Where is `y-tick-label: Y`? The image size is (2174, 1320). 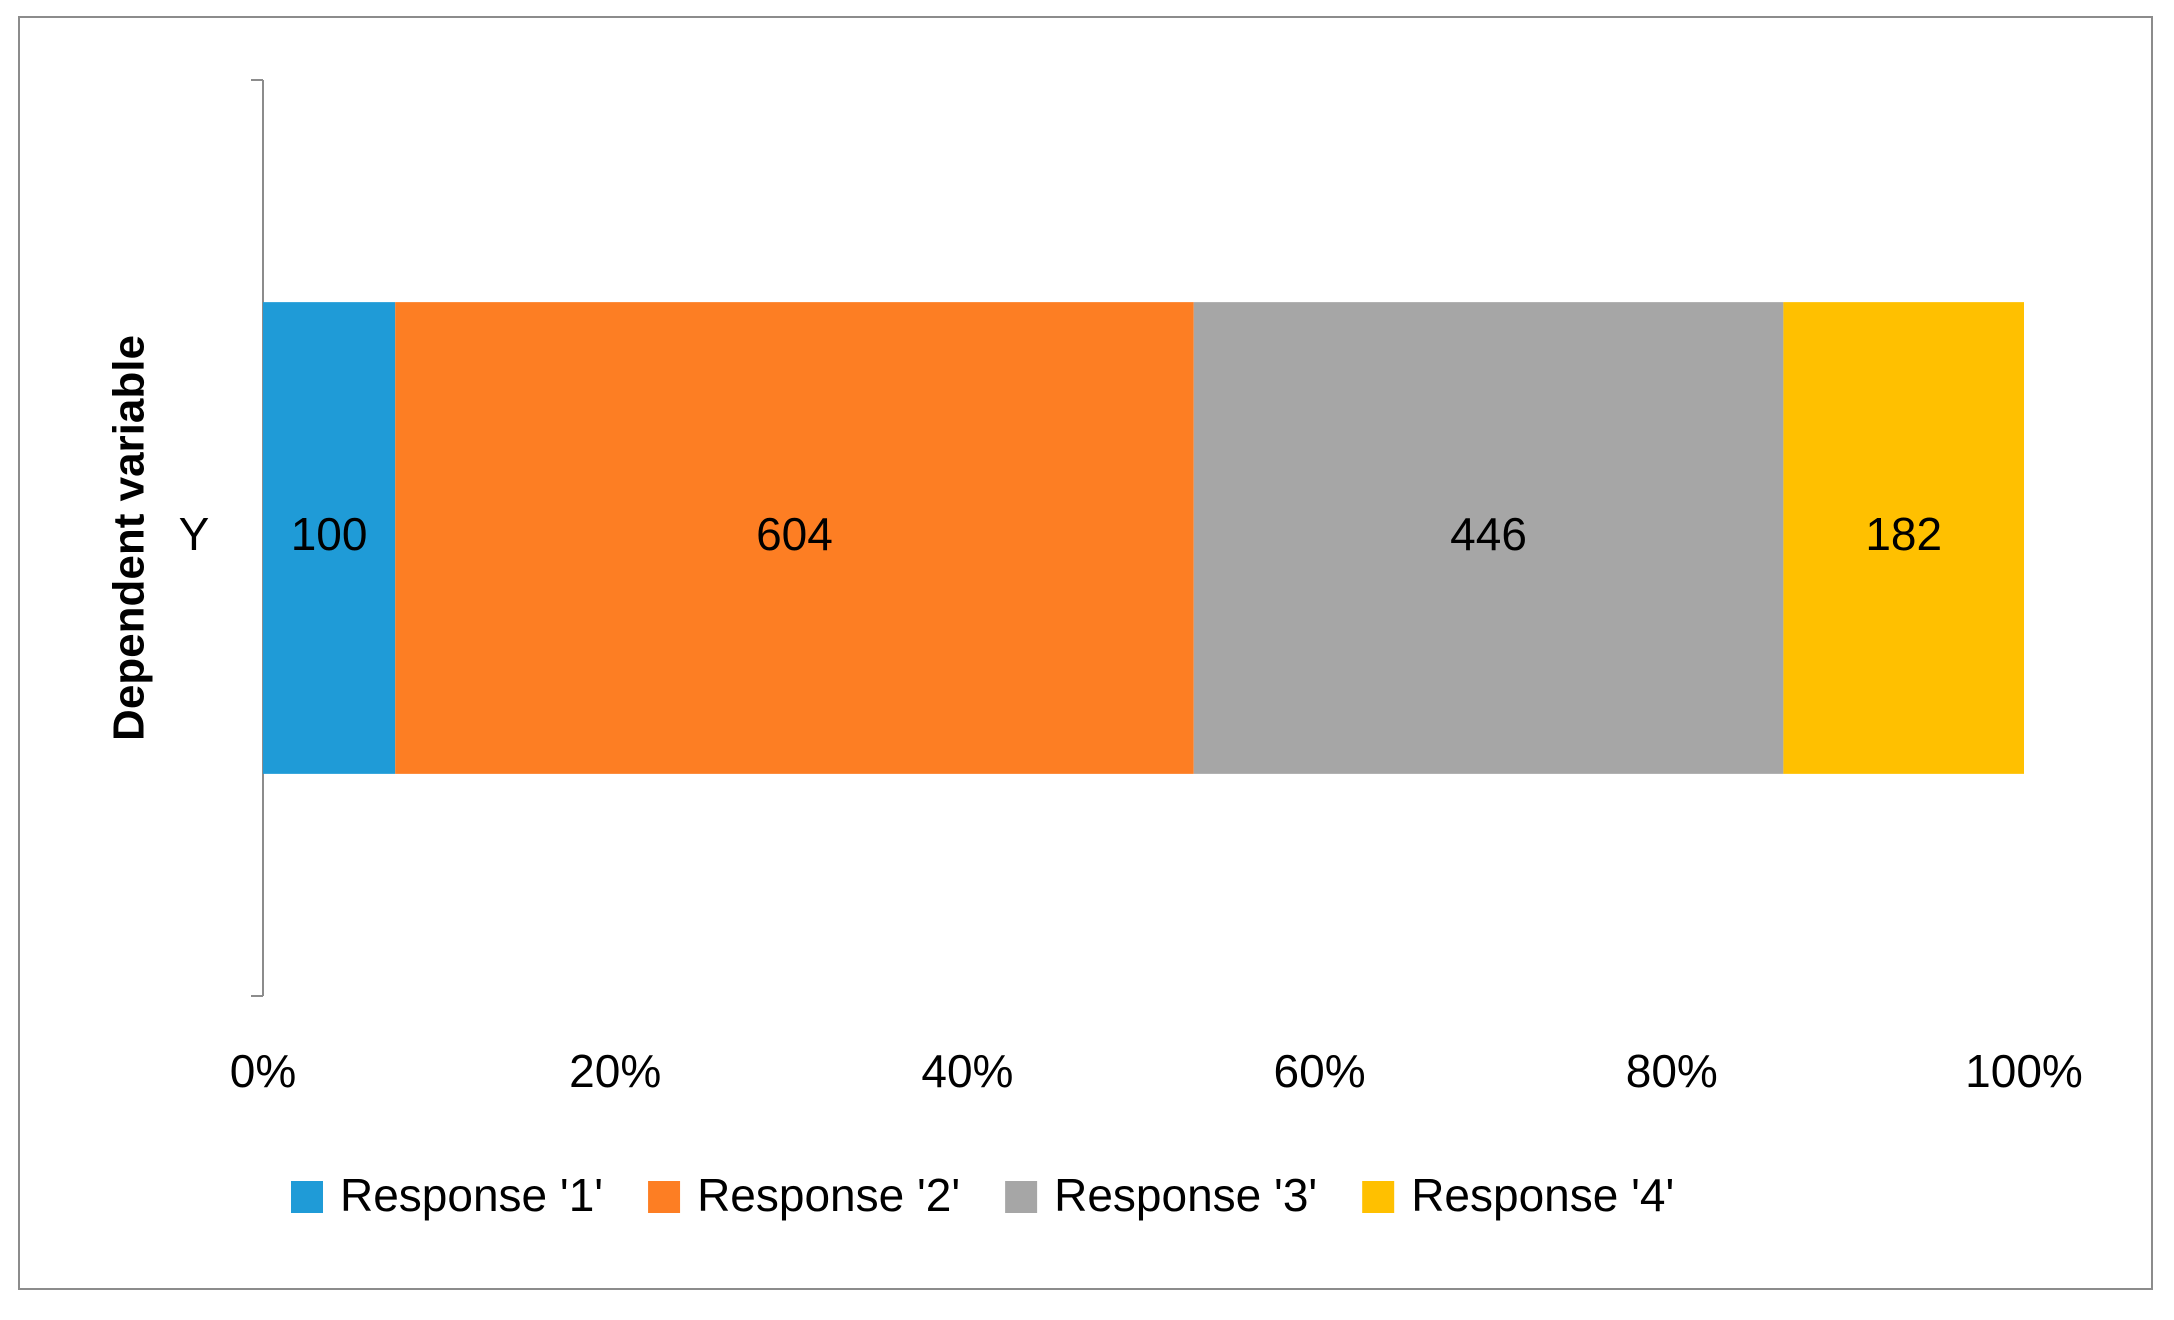 y-tick-label: Y is located at coordinates (194, 534).